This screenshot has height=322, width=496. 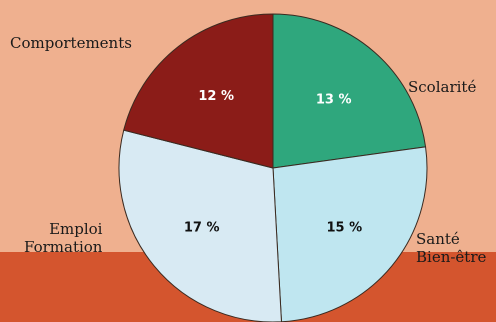 I want to click on value-label-sante-bien-etre: 15 %, so click(x=344, y=228).